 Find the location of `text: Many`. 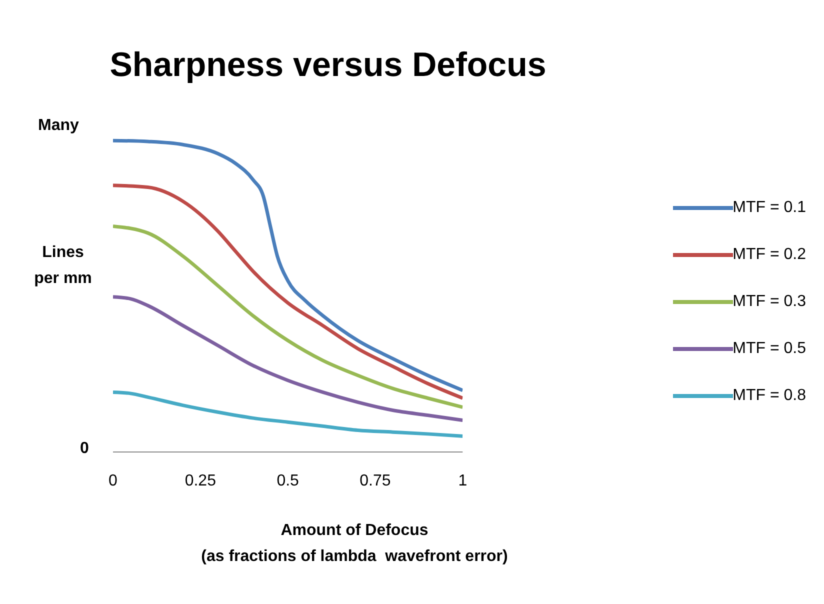

text: Many is located at coordinates (58, 126).